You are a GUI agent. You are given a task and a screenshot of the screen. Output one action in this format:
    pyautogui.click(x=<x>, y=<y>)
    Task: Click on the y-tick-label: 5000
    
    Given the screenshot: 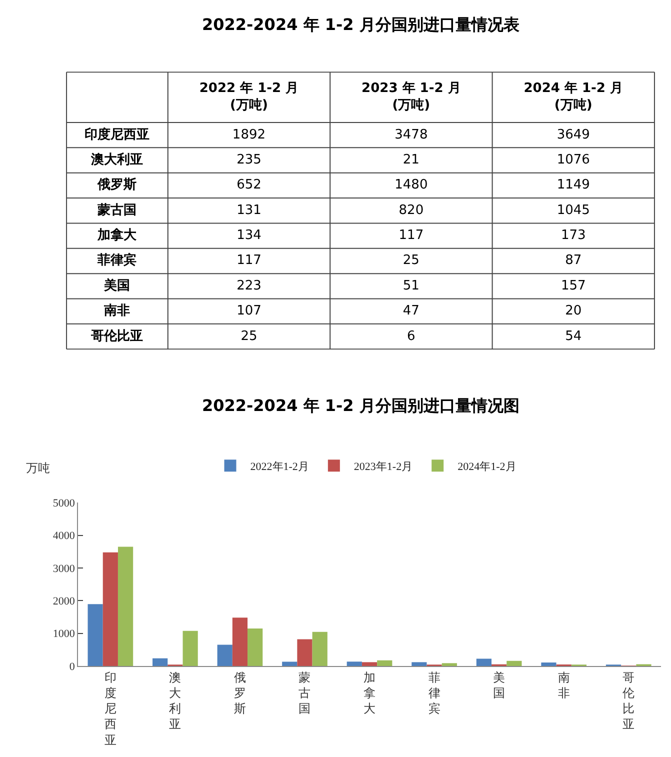 What is the action you would take?
    pyautogui.click(x=64, y=503)
    